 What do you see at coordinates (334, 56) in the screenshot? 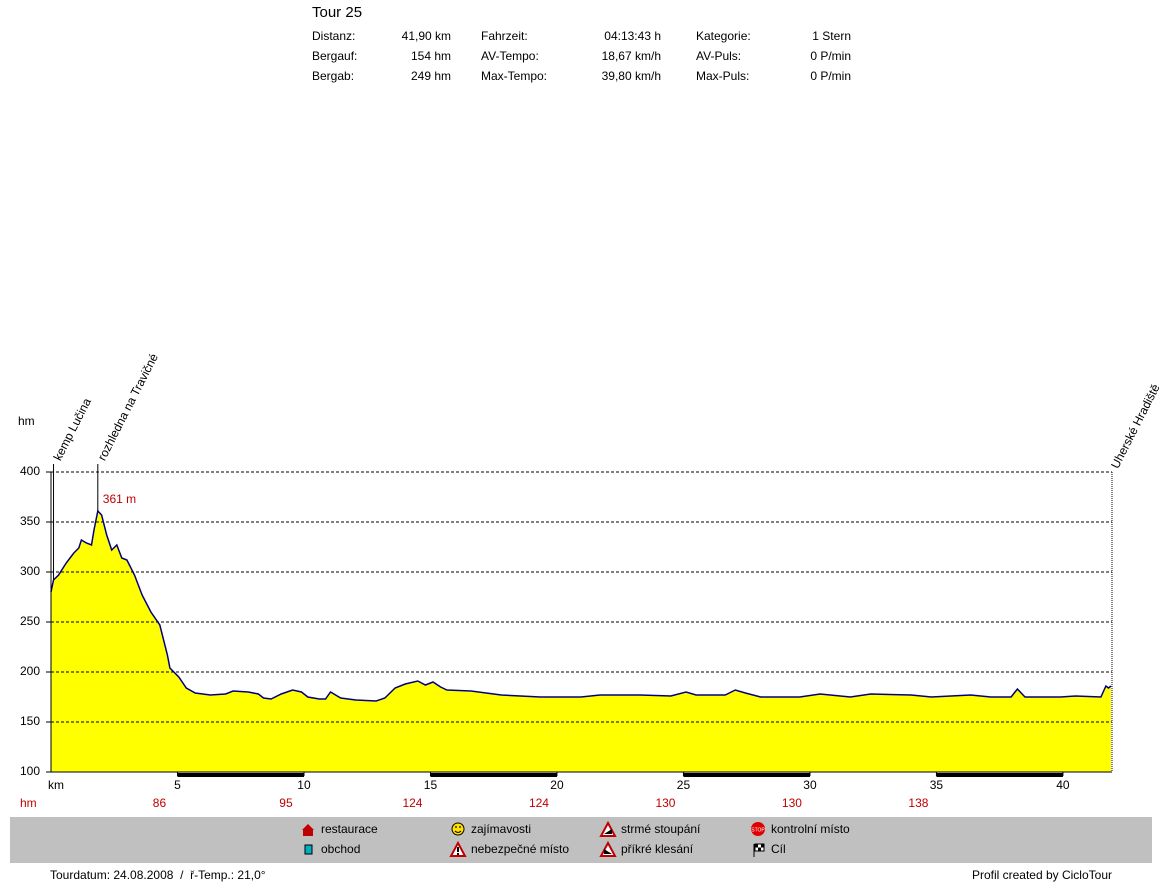
I see `stat-text: Bergauf:` at bounding box center [334, 56].